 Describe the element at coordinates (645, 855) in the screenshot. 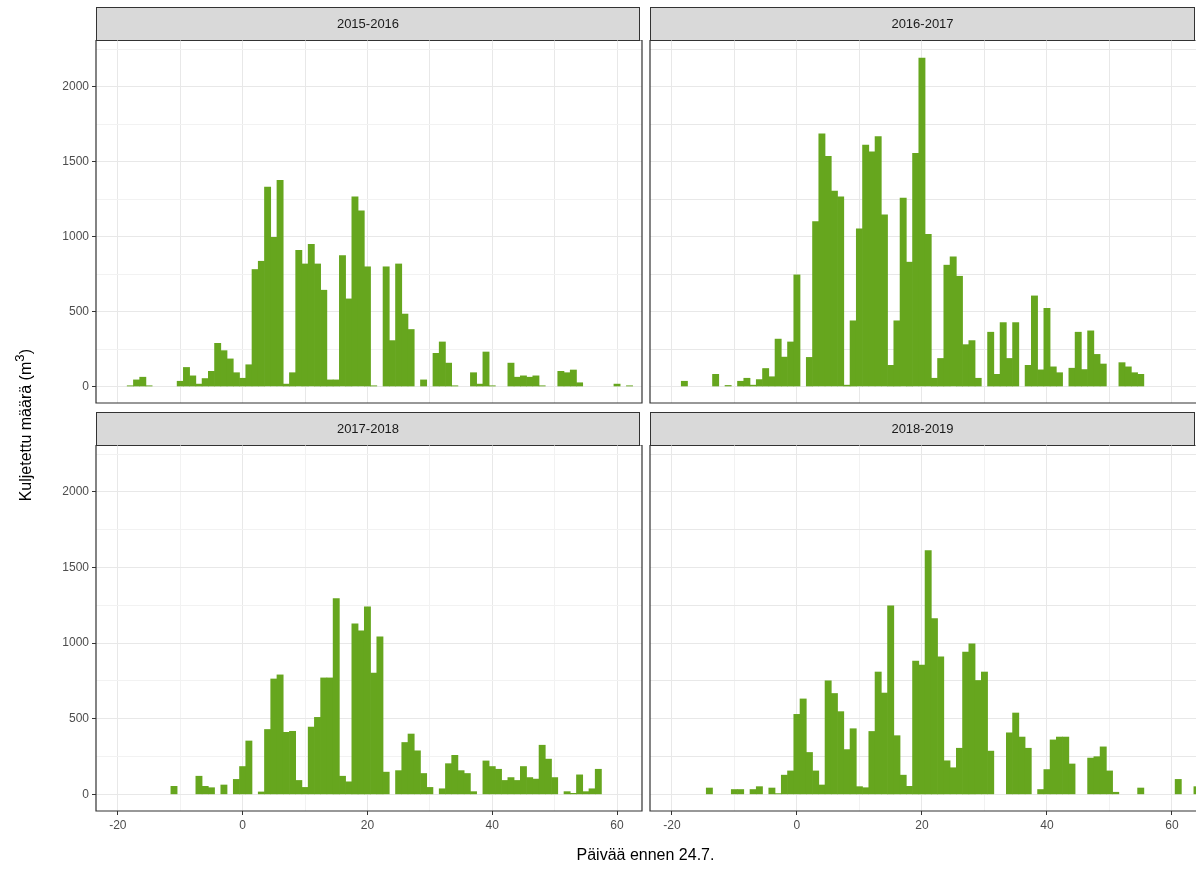

I see `x-axis-title: Päivää ennen 24.7.` at that location.